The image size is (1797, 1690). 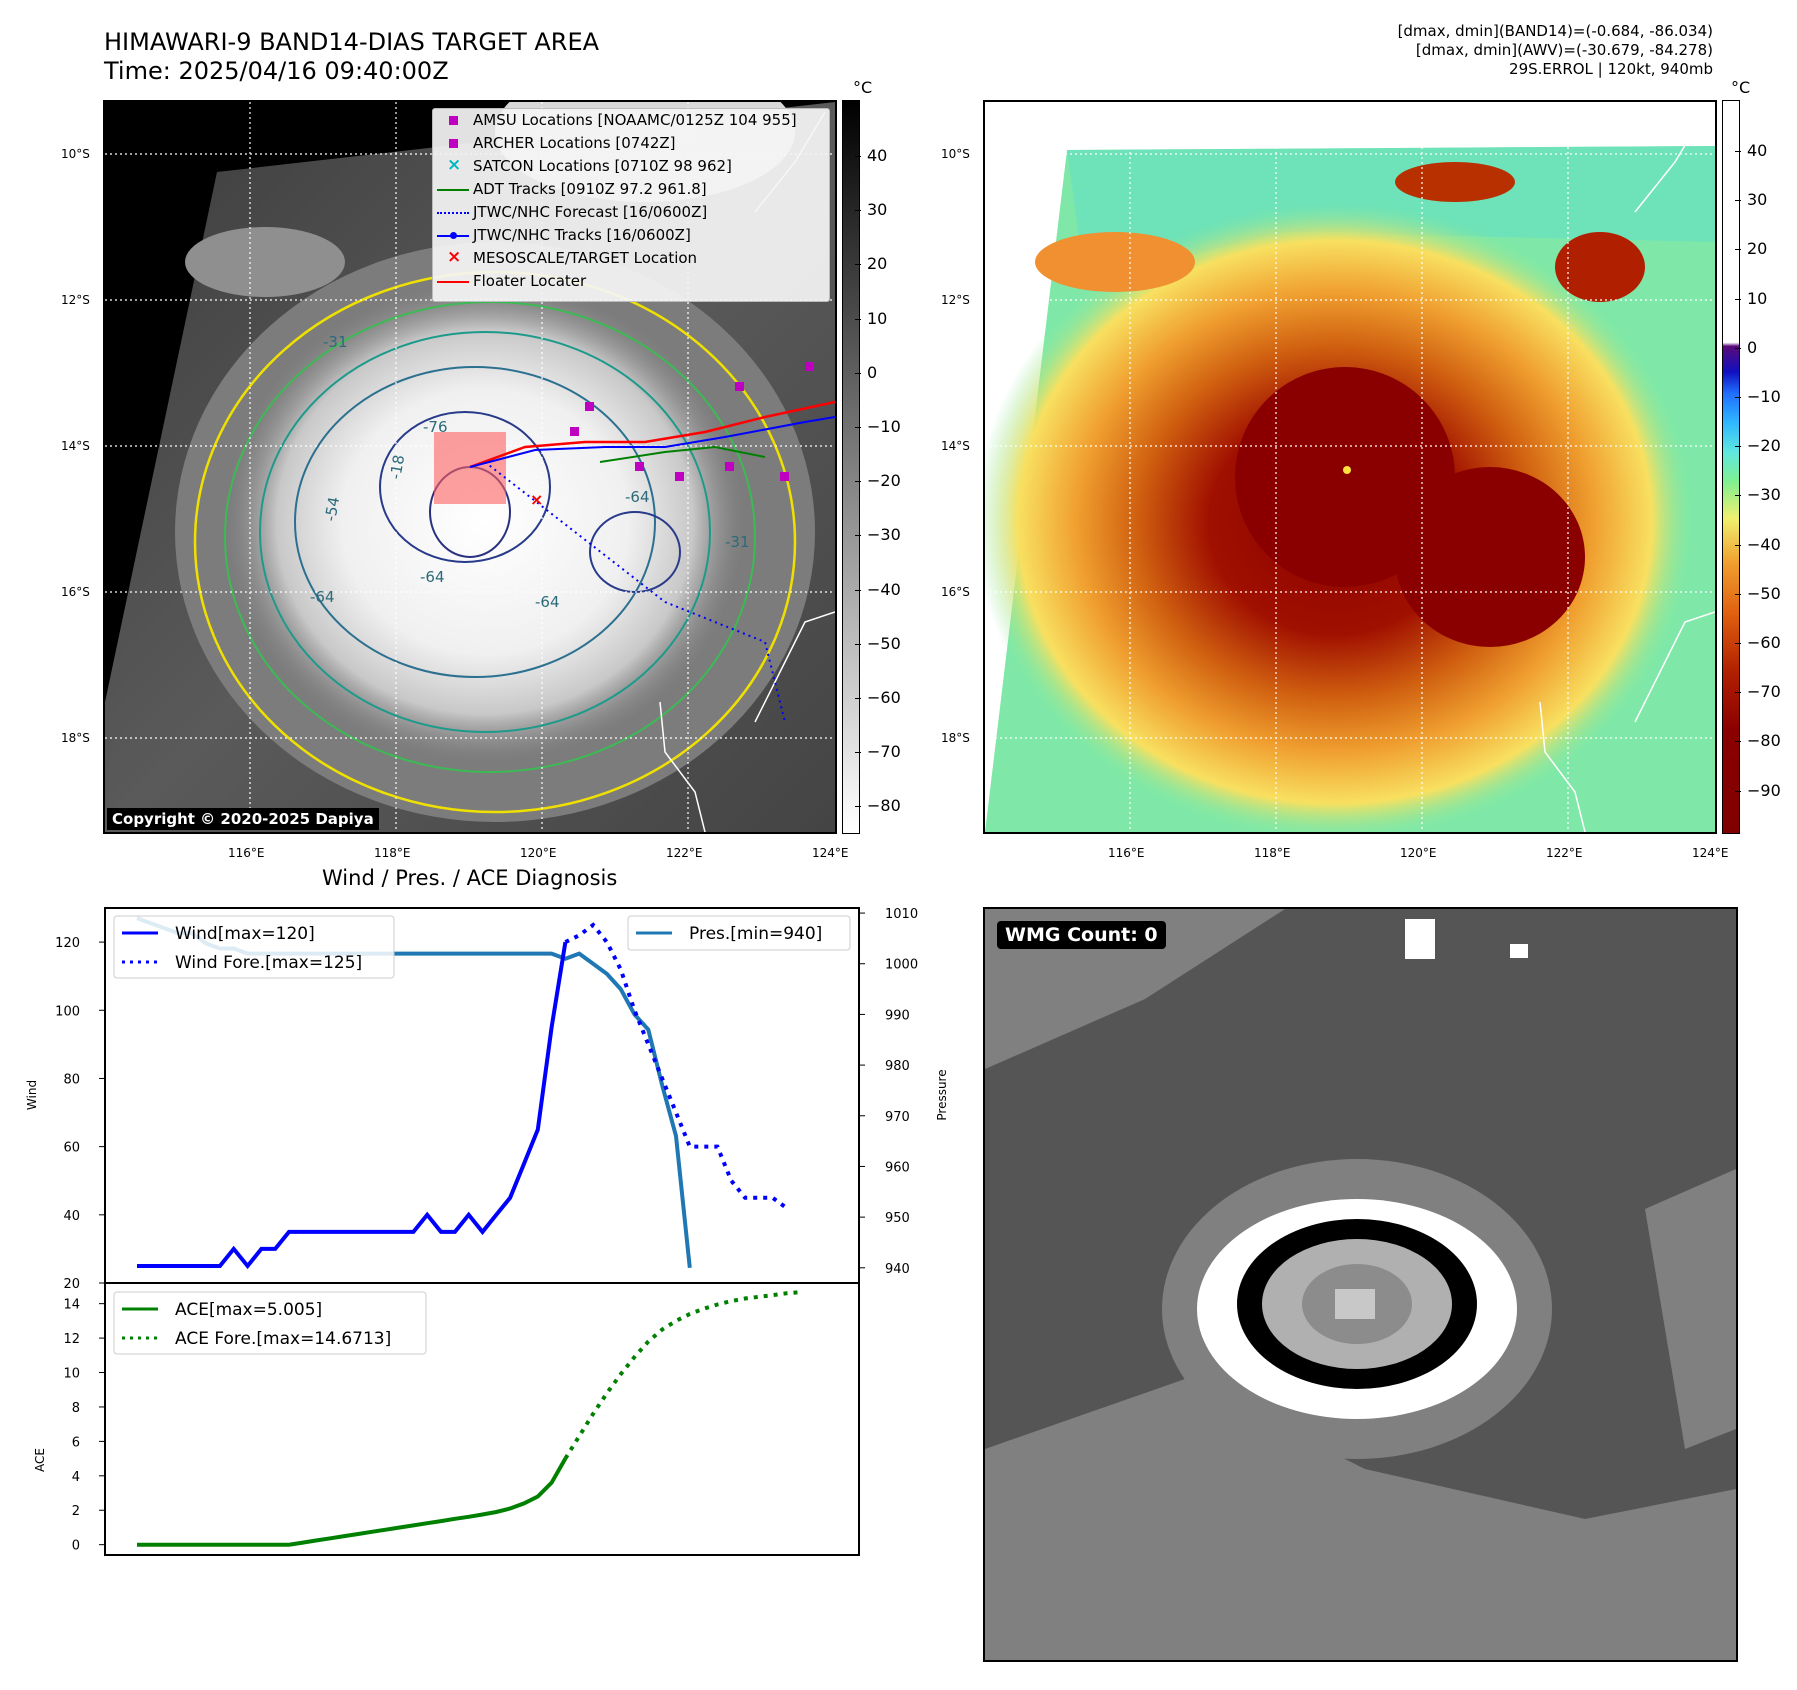 I want to click on wind-tick-label: 80, so click(x=71, y=1079).